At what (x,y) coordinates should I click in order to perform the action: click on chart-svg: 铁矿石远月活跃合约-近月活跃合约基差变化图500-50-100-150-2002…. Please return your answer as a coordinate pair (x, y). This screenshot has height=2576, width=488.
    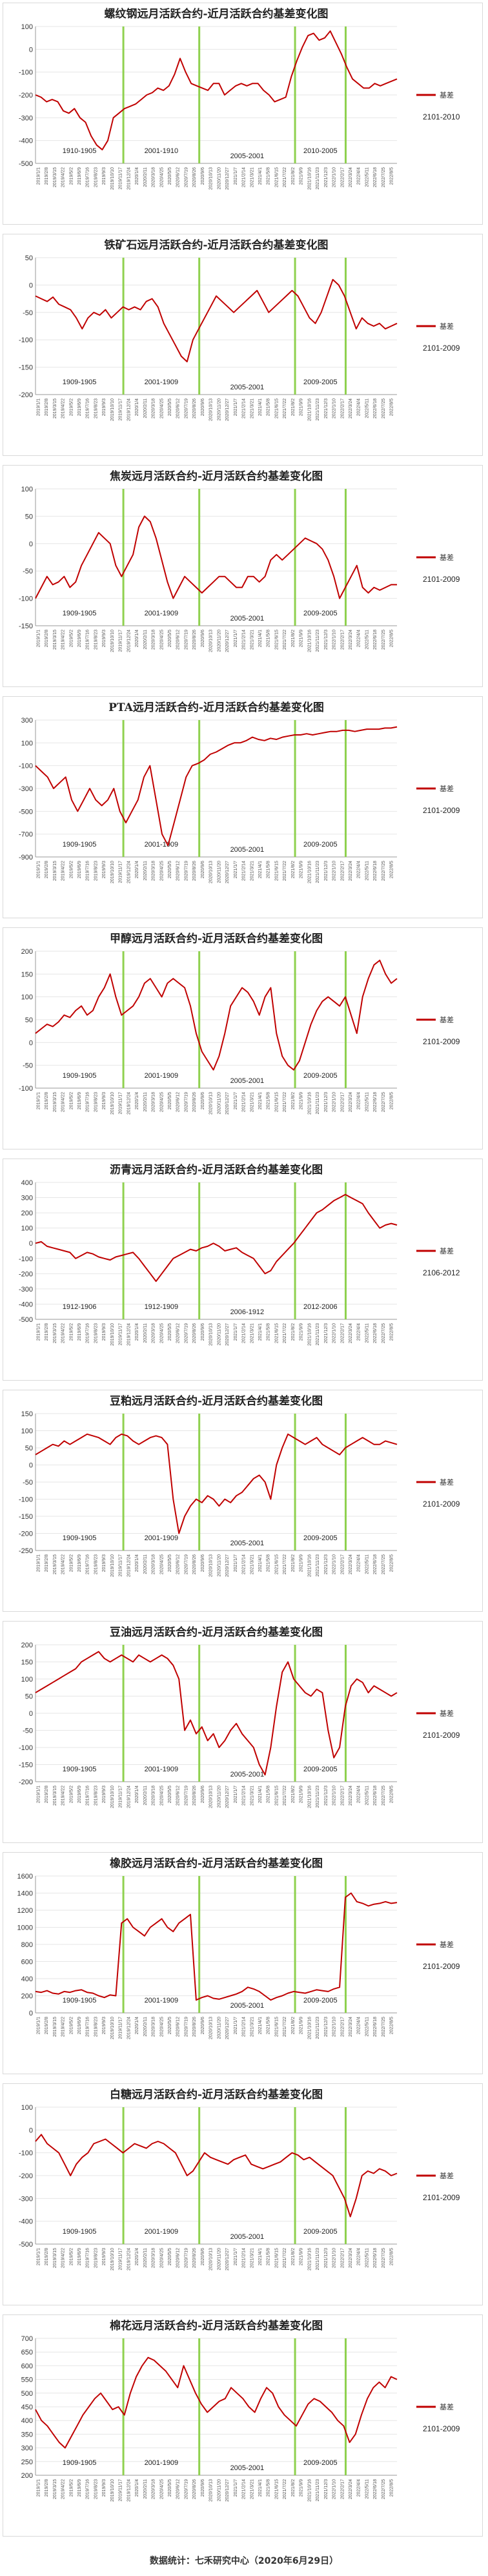
    Looking at the image, I should click on (239, 329).